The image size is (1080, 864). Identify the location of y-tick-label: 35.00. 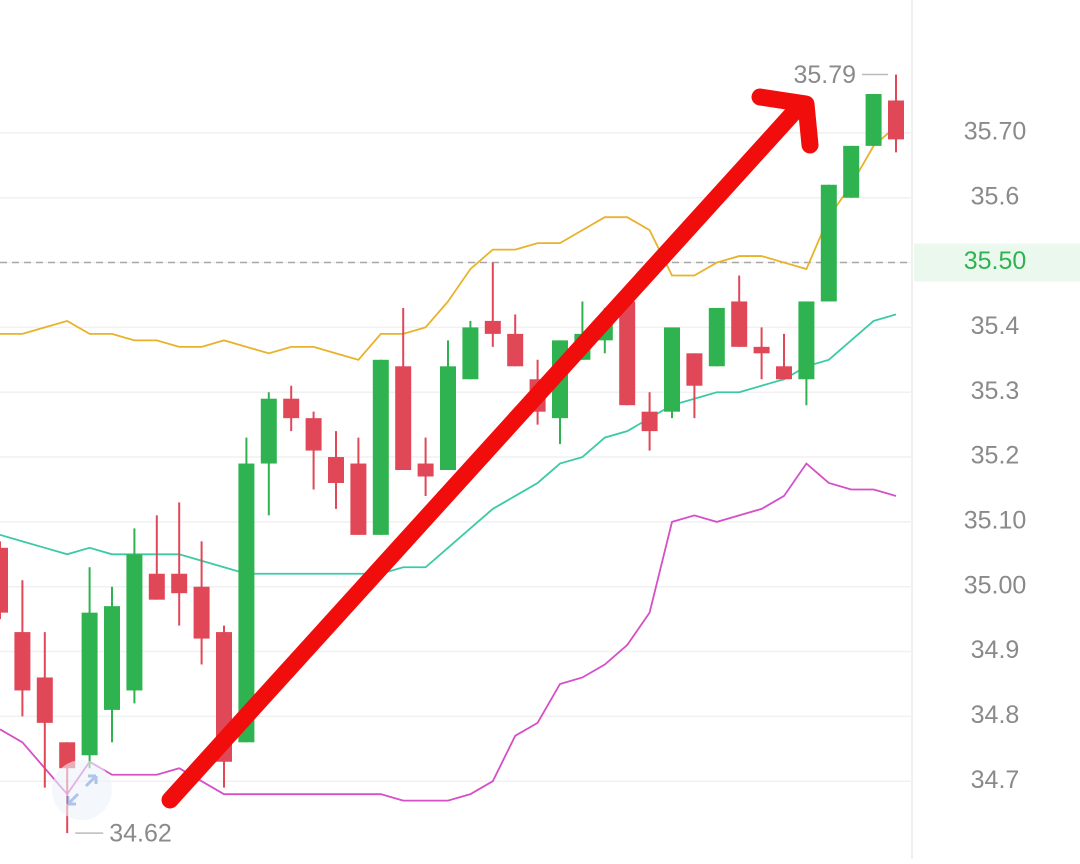
(995, 585).